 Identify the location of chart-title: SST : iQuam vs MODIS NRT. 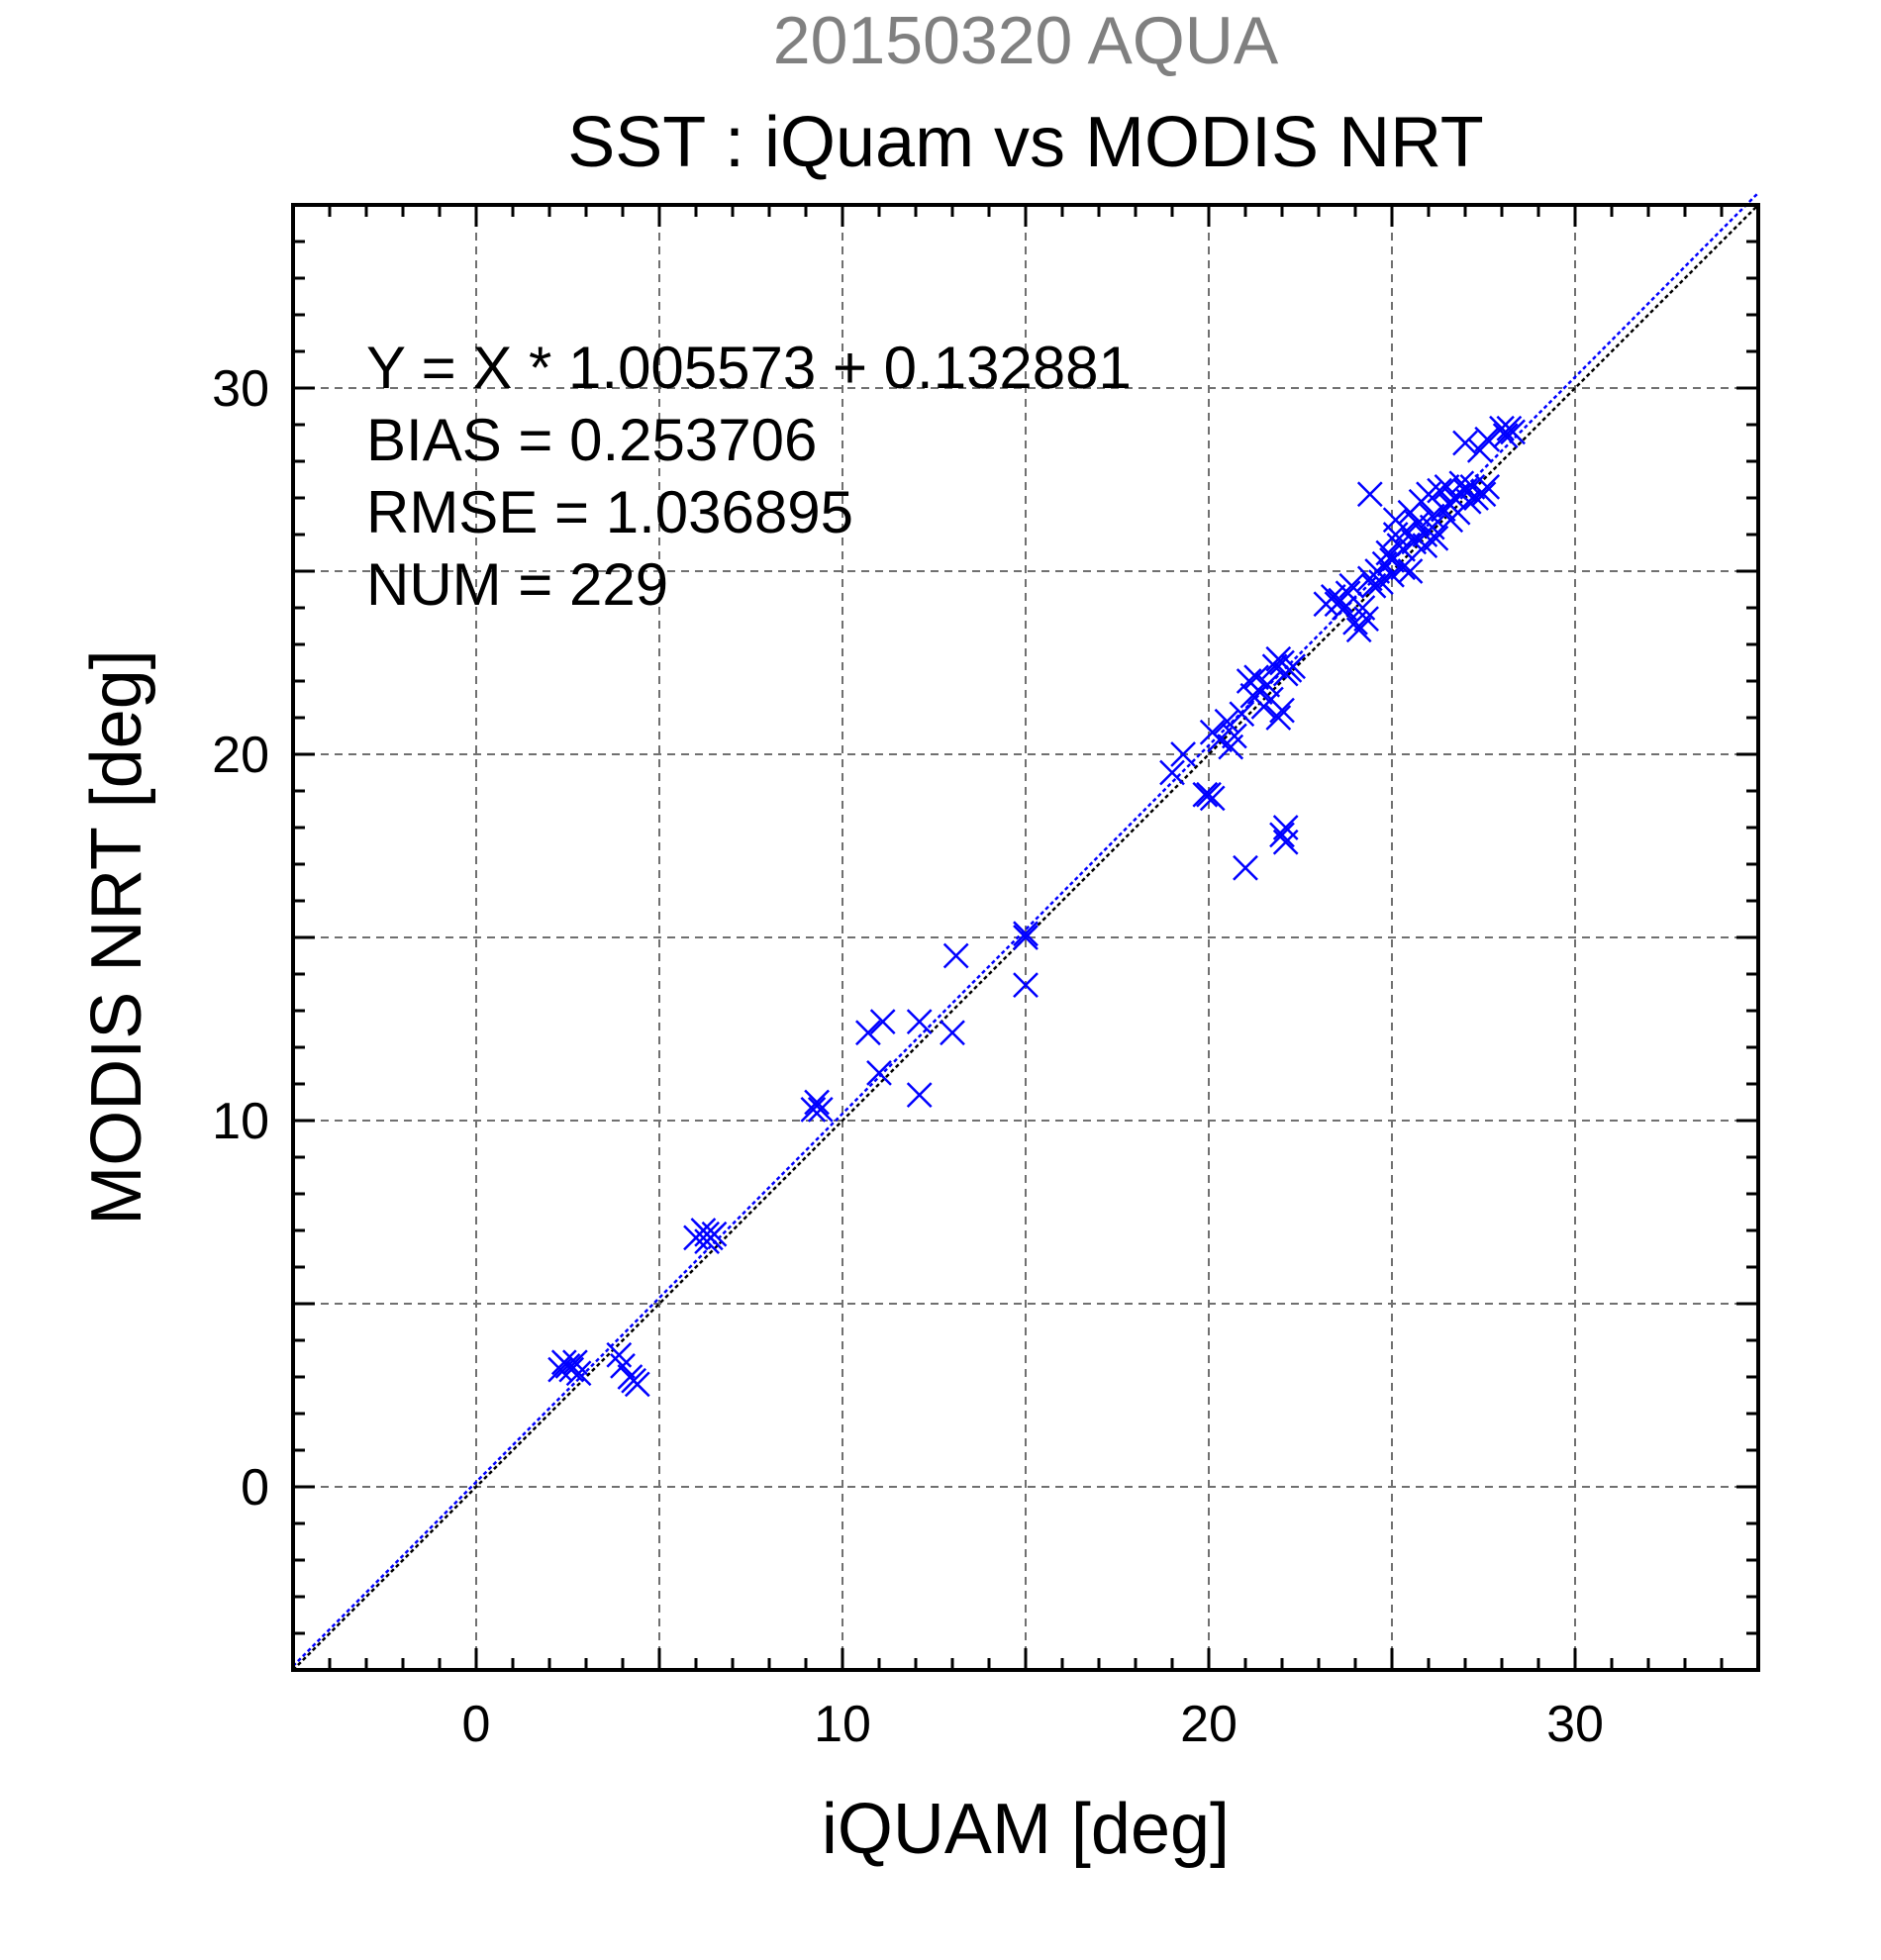
(1025, 142).